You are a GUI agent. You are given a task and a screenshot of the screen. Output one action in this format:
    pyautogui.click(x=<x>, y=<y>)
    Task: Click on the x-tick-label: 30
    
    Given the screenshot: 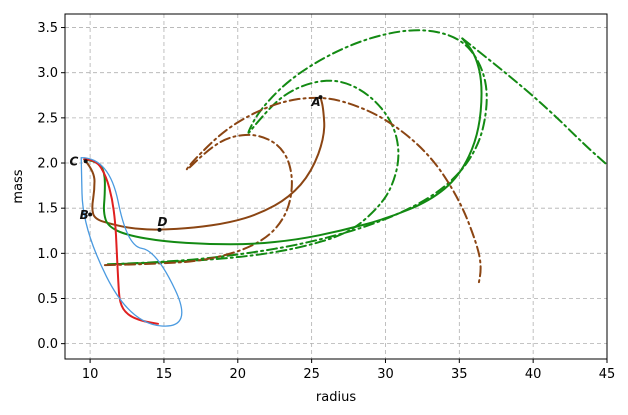 What is the action you would take?
    pyautogui.click(x=385, y=374)
    